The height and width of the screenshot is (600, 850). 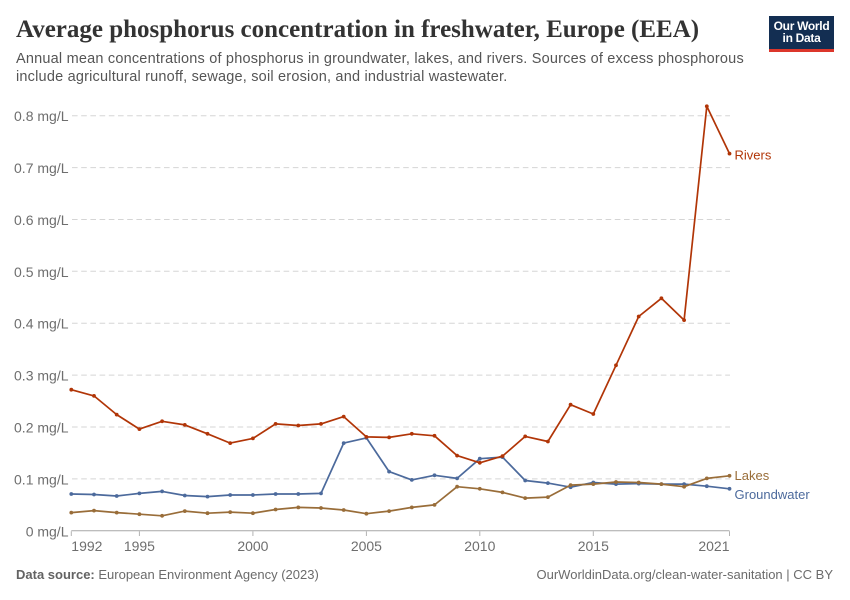 What do you see at coordinates (41, 324) in the screenshot?
I see `svg-text: 0.4 mg/L` at bounding box center [41, 324].